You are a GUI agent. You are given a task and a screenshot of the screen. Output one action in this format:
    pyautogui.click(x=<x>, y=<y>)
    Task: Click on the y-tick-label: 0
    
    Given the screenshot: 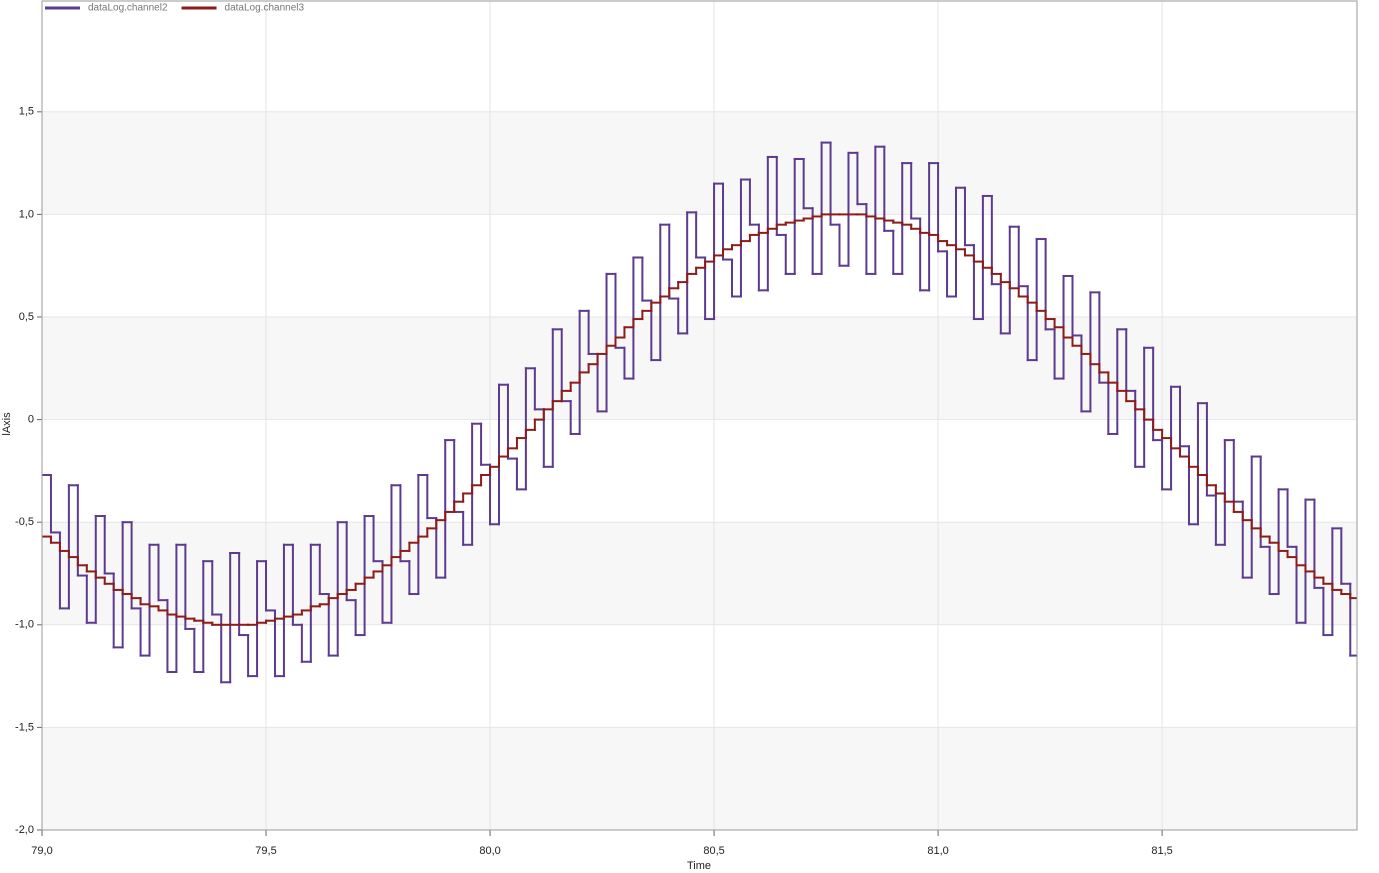 What is the action you would take?
    pyautogui.click(x=31, y=420)
    